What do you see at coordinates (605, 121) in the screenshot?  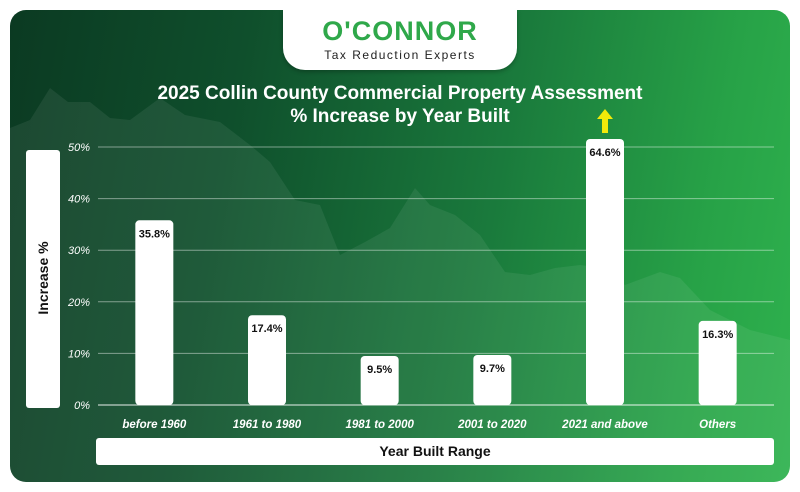 I see `overflow-arrow-up-icon` at bounding box center [605, 121].